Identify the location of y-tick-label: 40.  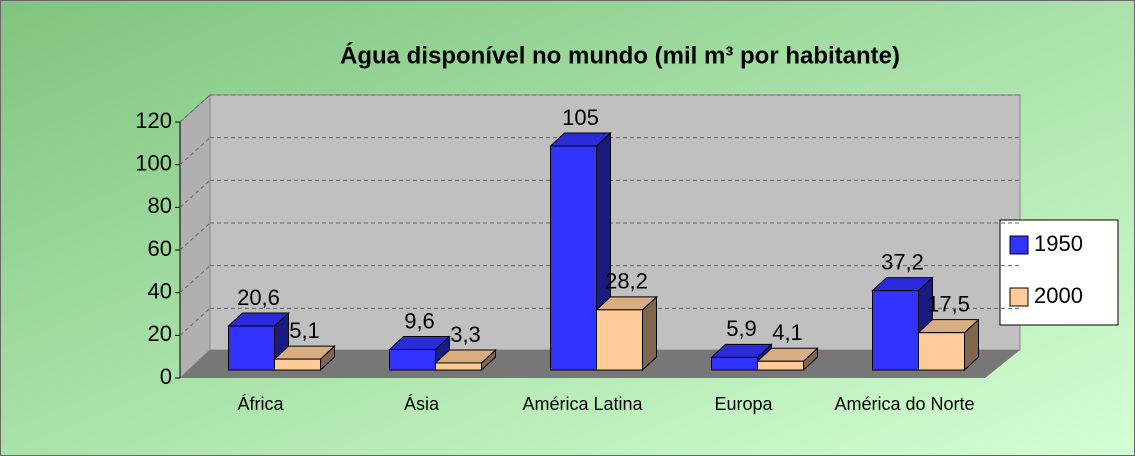
(160, 290).